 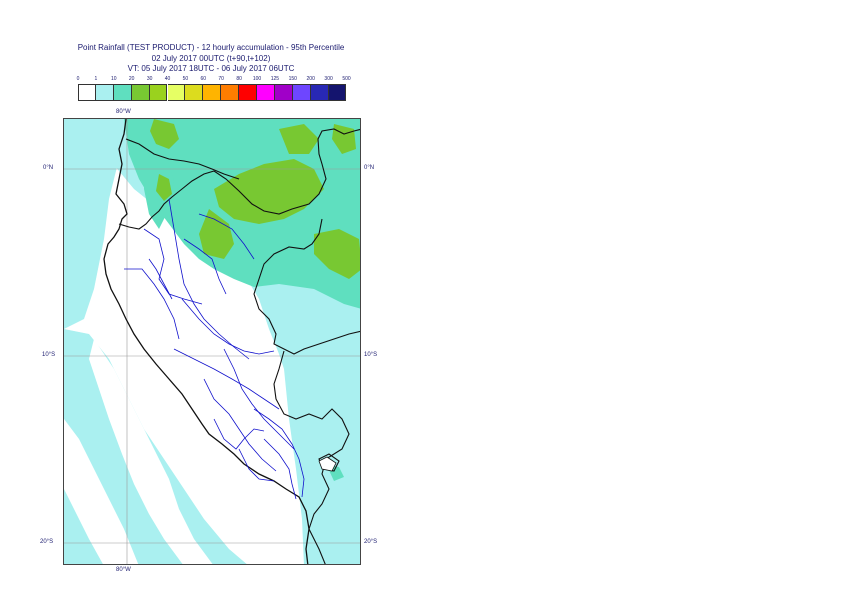 I want to click on legend-tick-label: 100, so click(x=257, y=79).